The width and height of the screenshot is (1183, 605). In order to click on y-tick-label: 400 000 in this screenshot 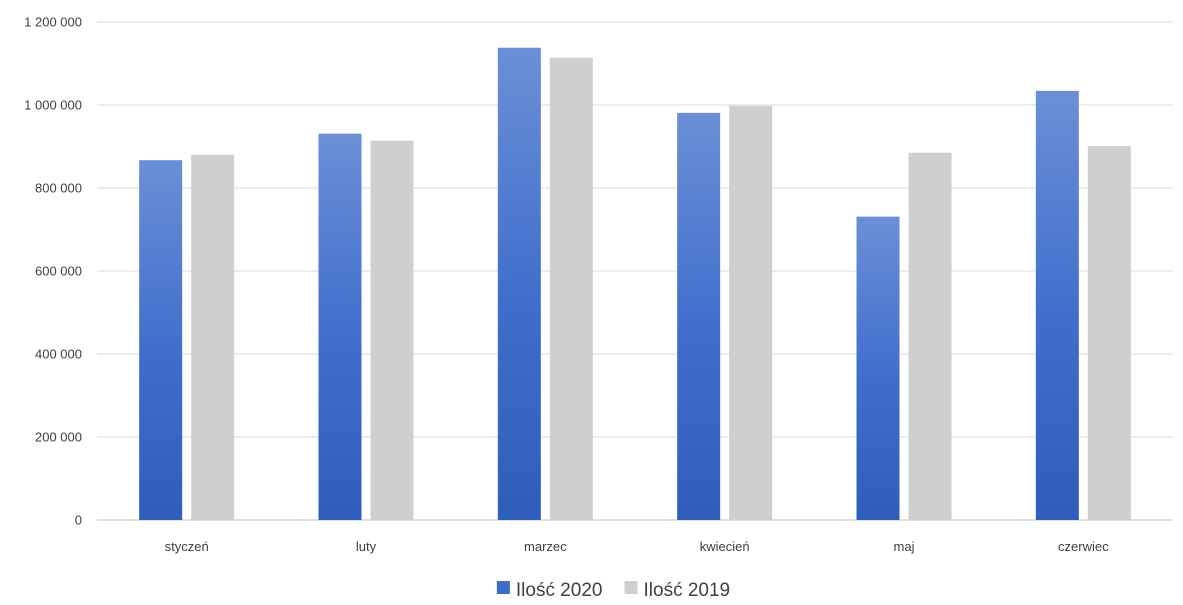, I will do `click(58, 354)`.